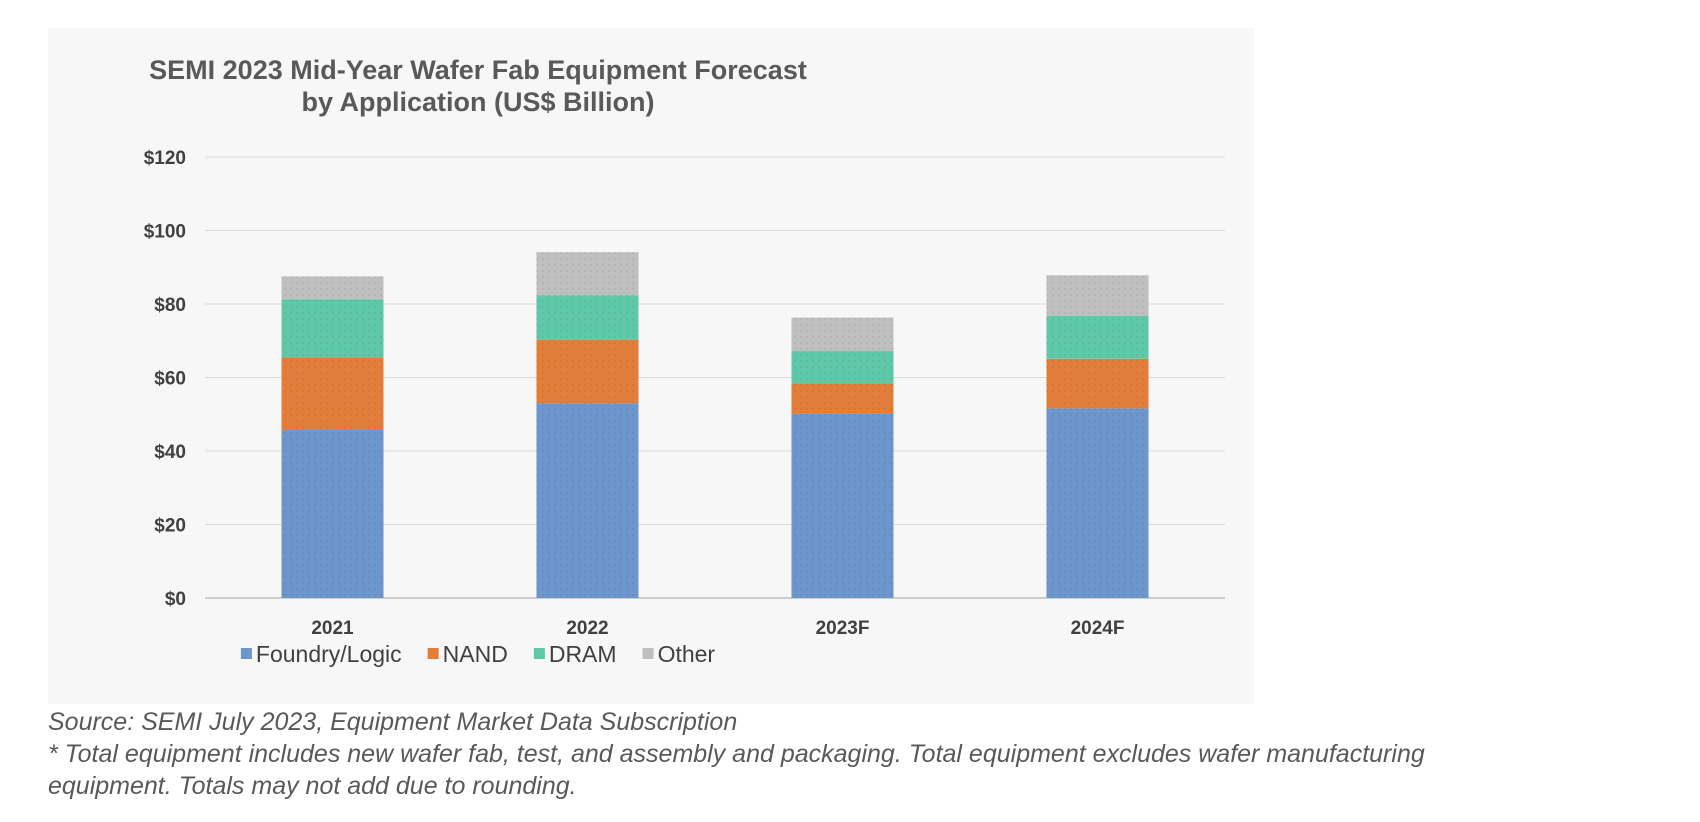 This screenshot has height=822, width=1700. I want to click on x-tick-label: 2021, so click(332, 628).